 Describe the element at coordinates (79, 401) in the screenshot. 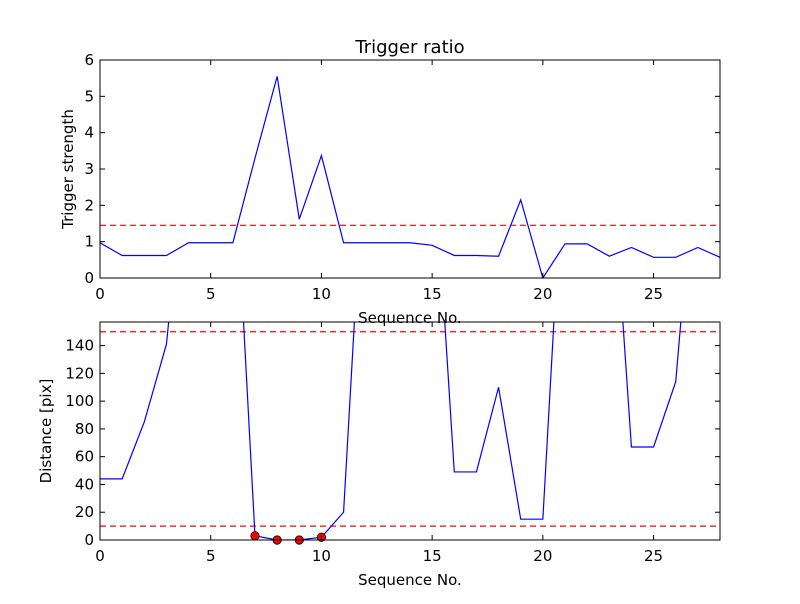

I see `y-tick-label: 100` at that location.